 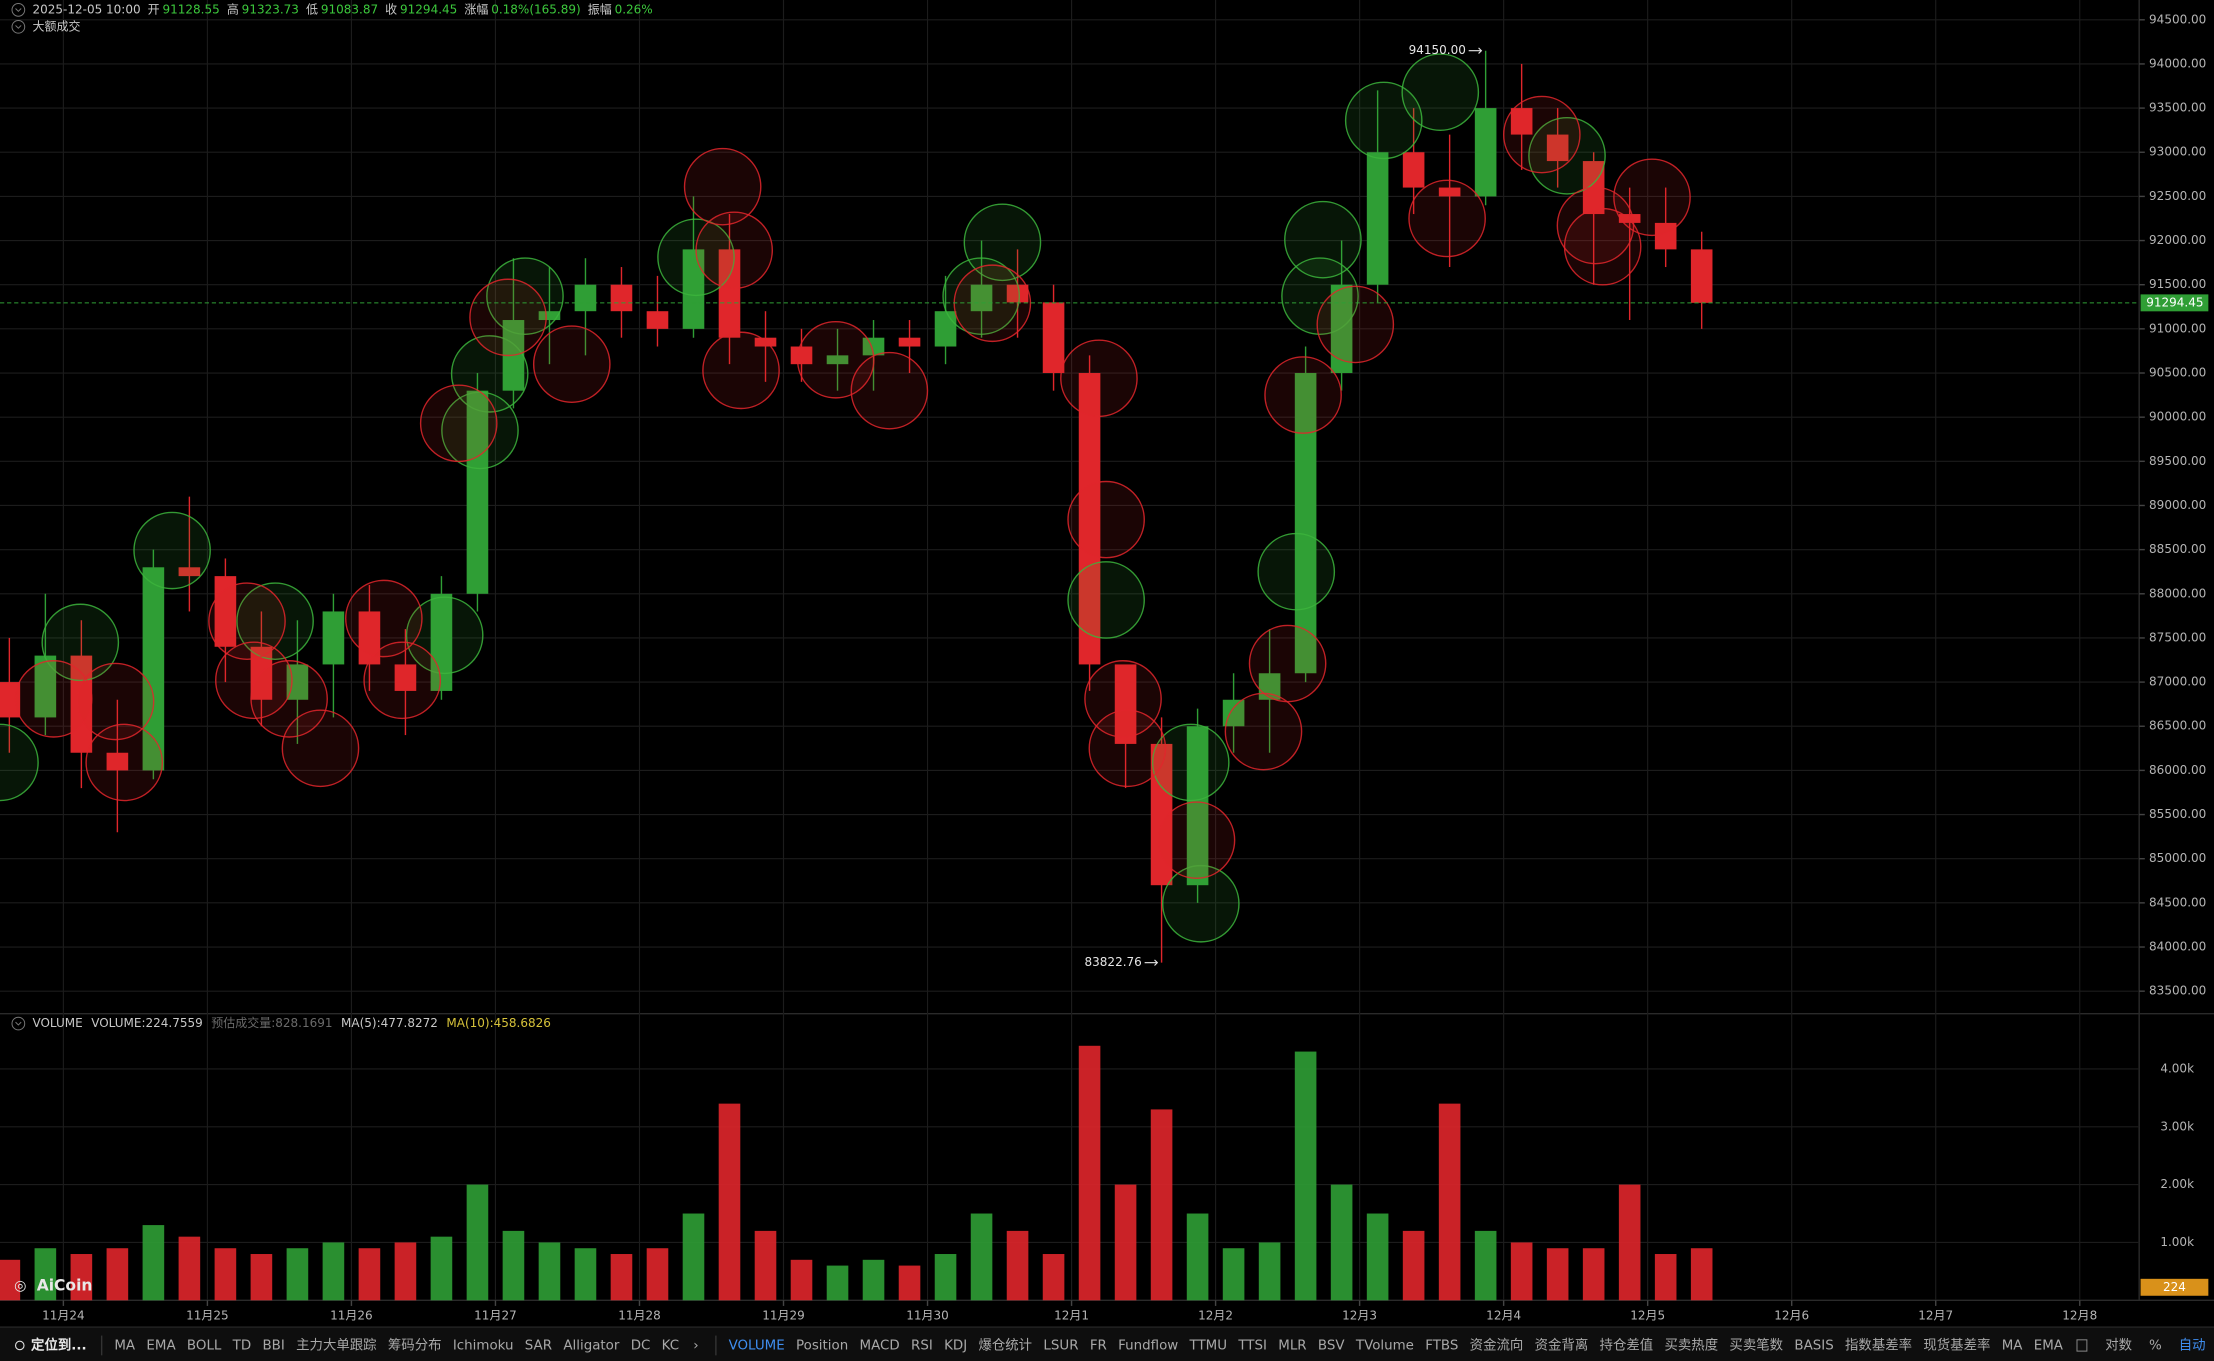 I want to click on indicator-button: BOLL, so click(x=204, y=1345).